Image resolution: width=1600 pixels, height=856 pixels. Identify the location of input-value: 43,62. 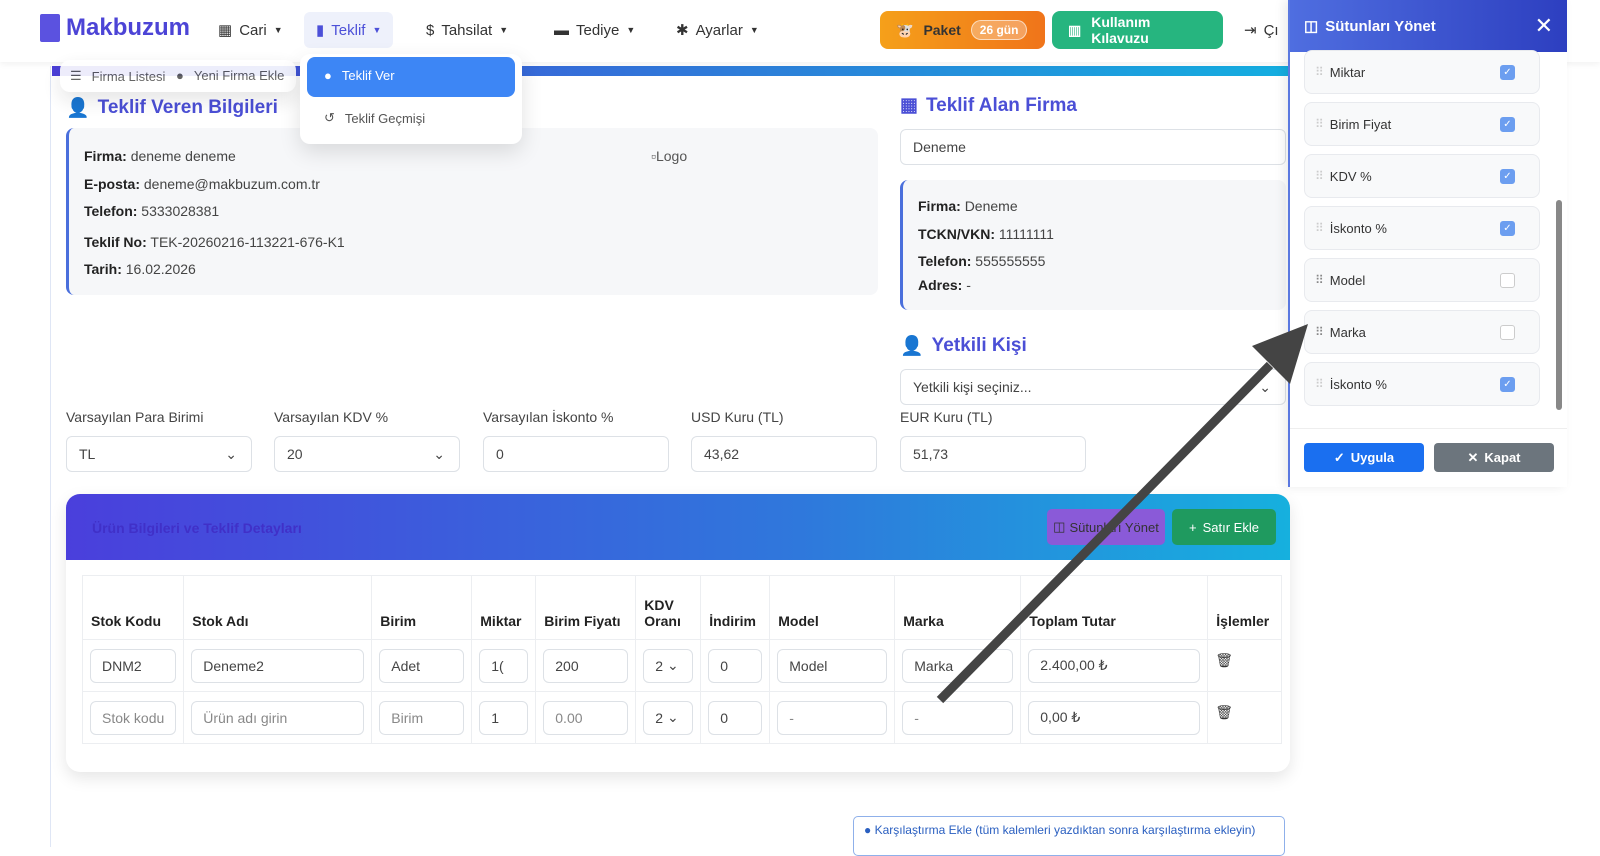
(722, 454).